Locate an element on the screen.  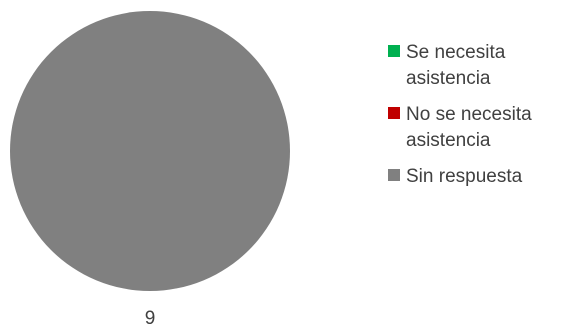
legend-item: No se necesita asistencia is located at coordinates (480, 128).